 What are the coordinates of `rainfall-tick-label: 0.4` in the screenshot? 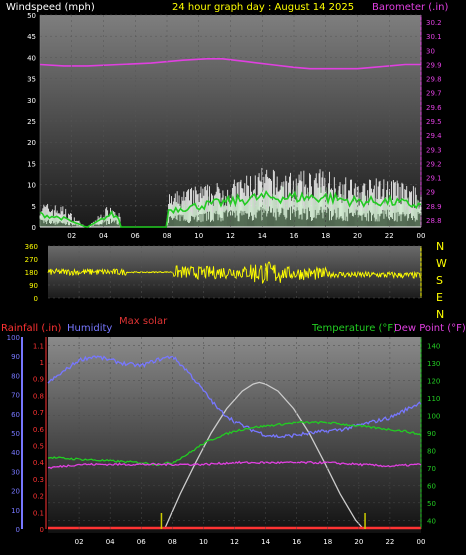 It's located at (39, 463).